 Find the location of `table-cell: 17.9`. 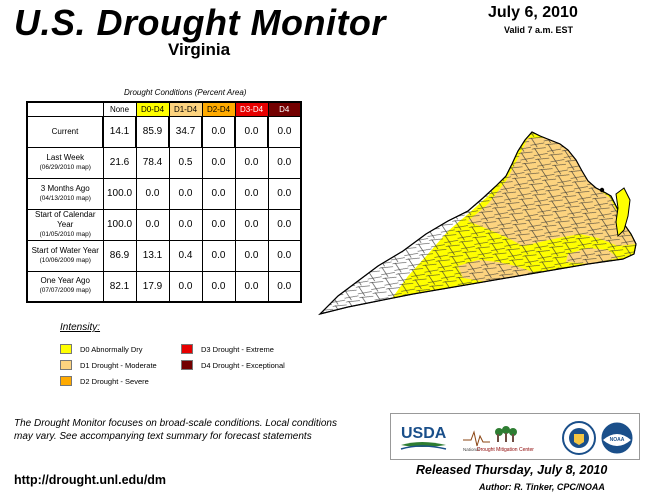

table-cell: 17.9 is located at coordinates (152, 286).